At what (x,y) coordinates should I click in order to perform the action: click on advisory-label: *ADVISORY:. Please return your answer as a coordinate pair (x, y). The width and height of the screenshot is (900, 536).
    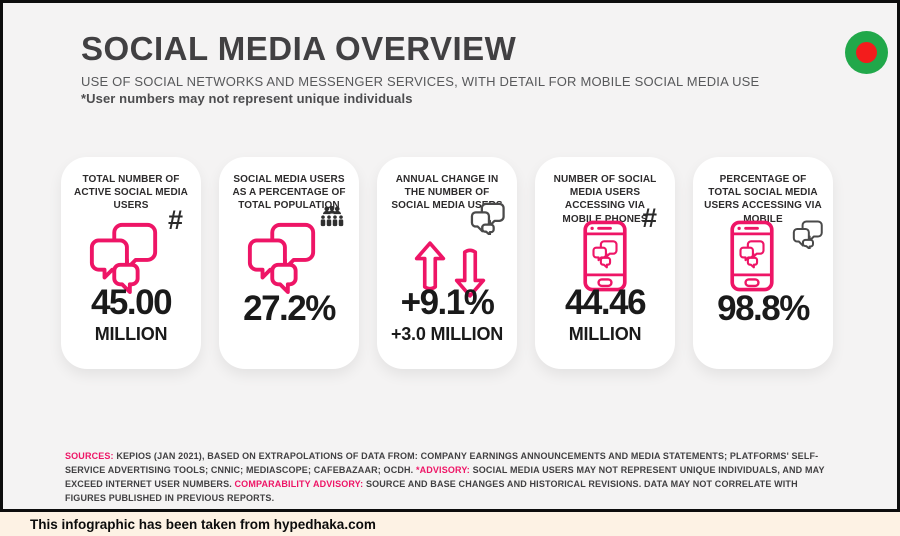
    Looking at the image, I should click on (442, 469).